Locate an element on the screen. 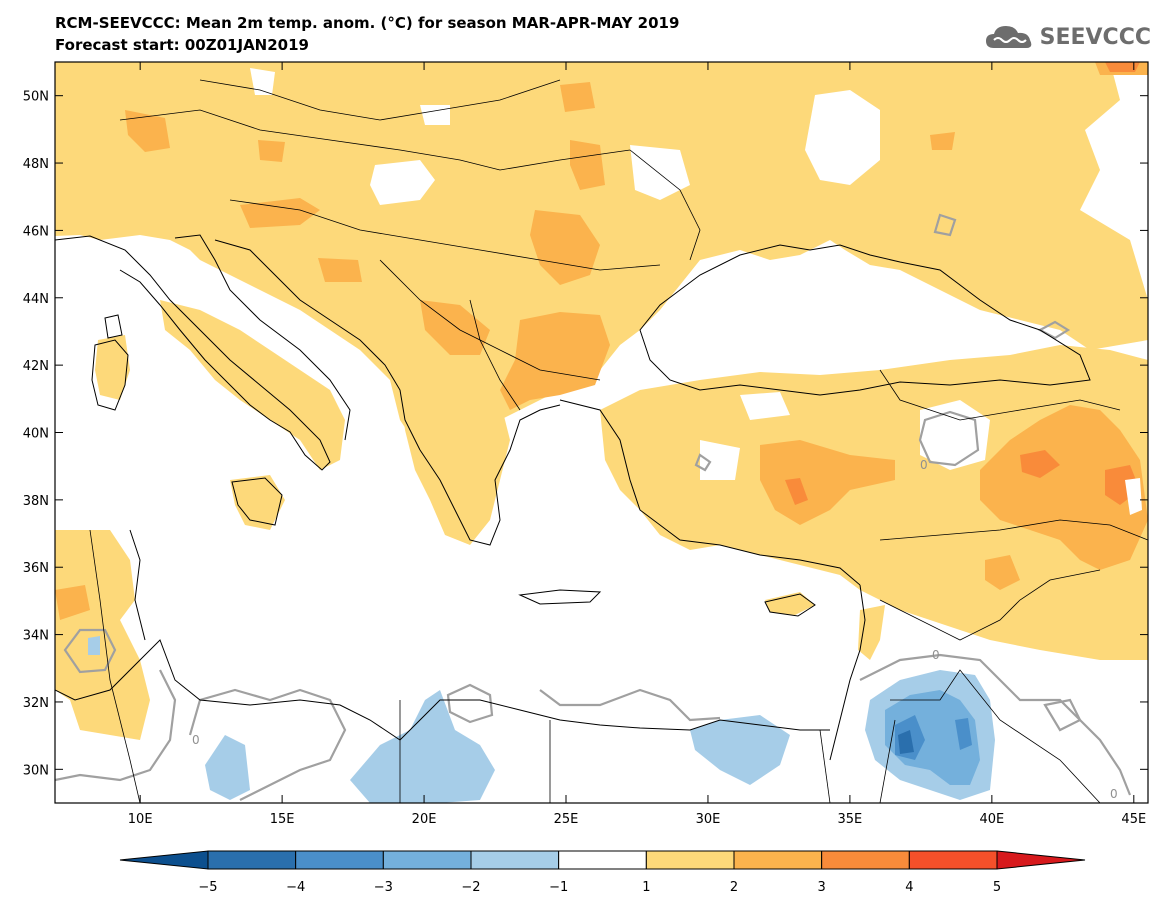 This screenshot has height=907, width=1165. lon-tick-label: 15E is located at coordinates (282, 819).